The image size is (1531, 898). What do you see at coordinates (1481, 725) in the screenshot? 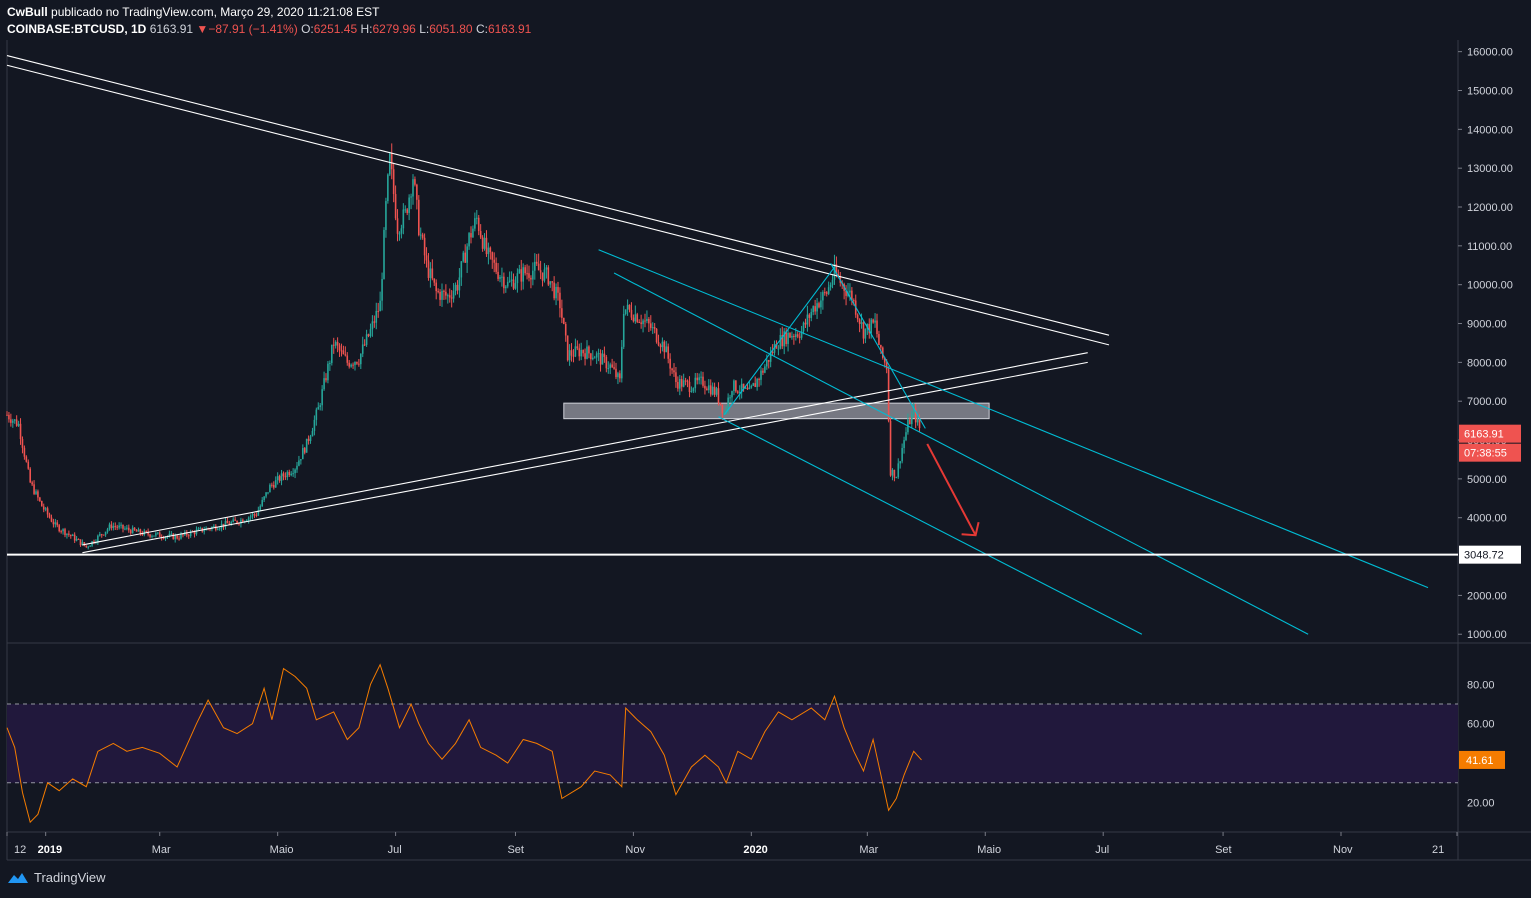
I see `rsi-tick-label: 60.00` at bounding box center [1481, 725].